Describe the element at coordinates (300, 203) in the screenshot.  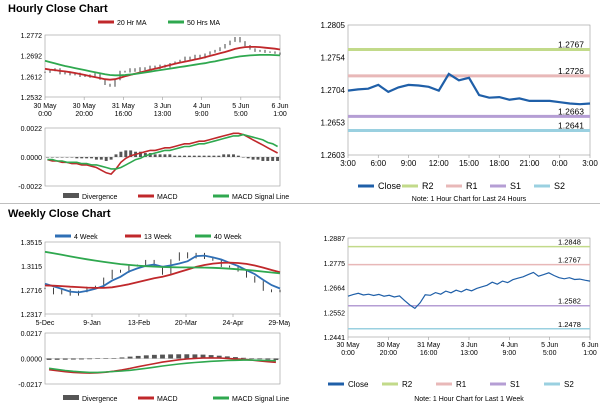
I see `section-divider` at that location.